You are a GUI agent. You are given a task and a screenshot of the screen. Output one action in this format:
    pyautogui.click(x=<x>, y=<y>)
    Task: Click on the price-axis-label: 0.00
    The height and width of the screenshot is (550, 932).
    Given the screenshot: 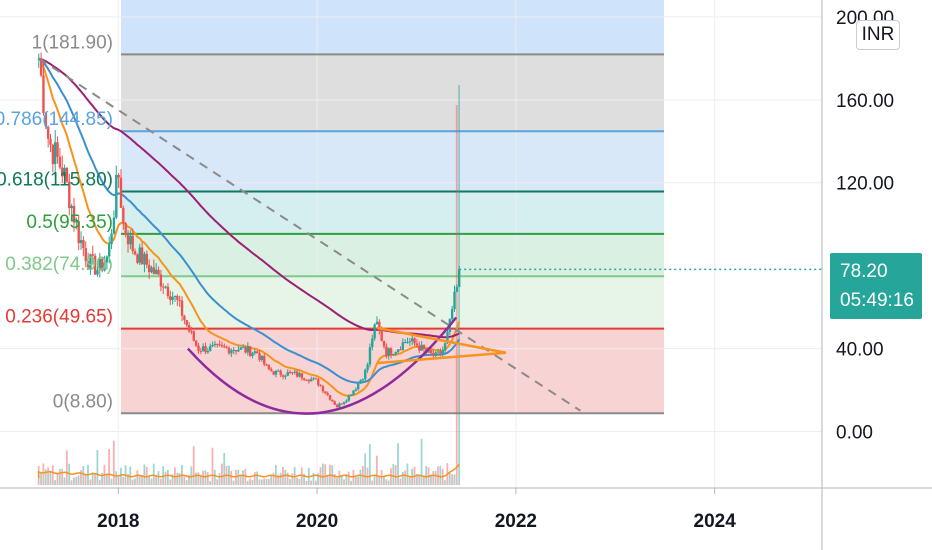 What is the action you would take?
    pyautogui.click(x=854, y=433)
    